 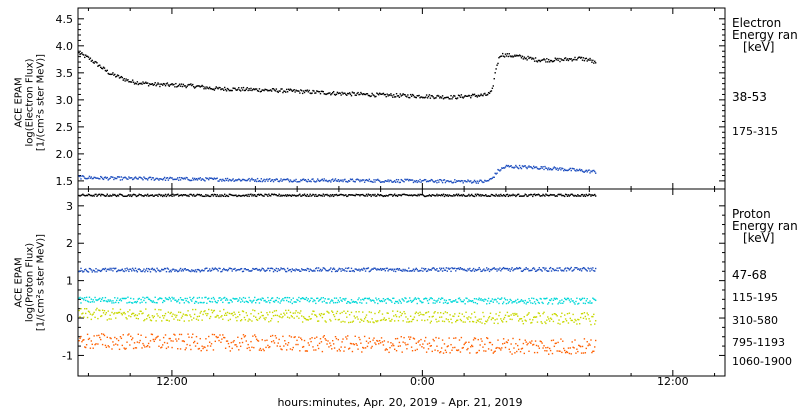 I want to click on proton-legend-795-1193: 795-1193, so click(x=758, y=342).